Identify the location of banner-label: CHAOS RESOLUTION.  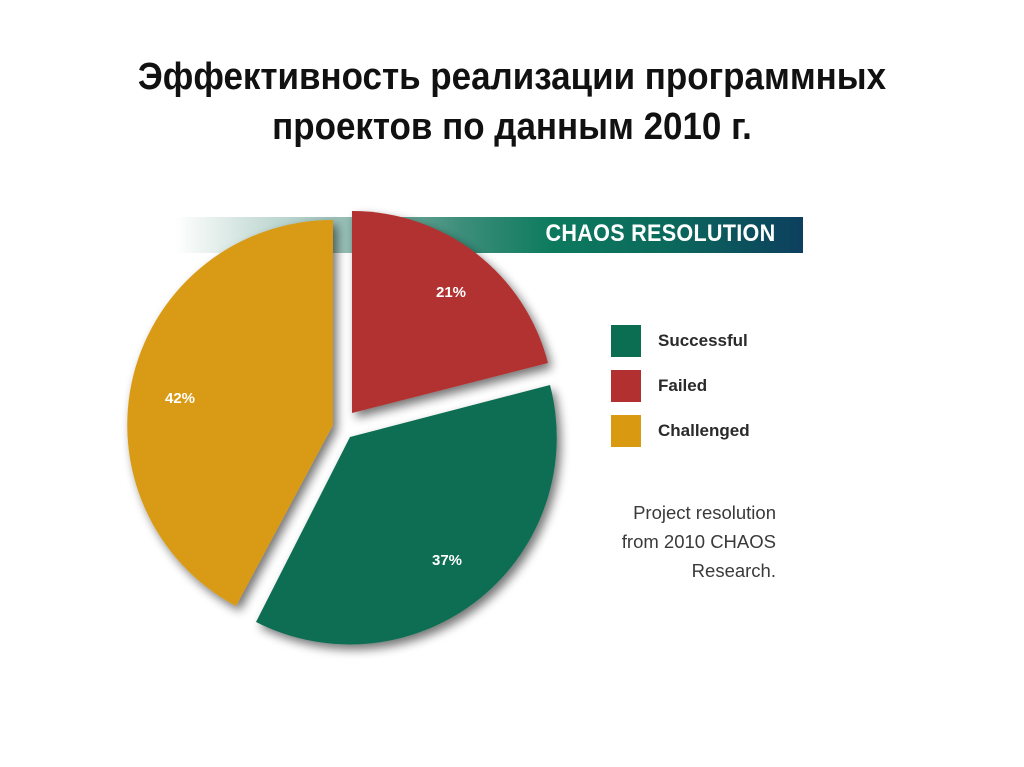
(660, 233).